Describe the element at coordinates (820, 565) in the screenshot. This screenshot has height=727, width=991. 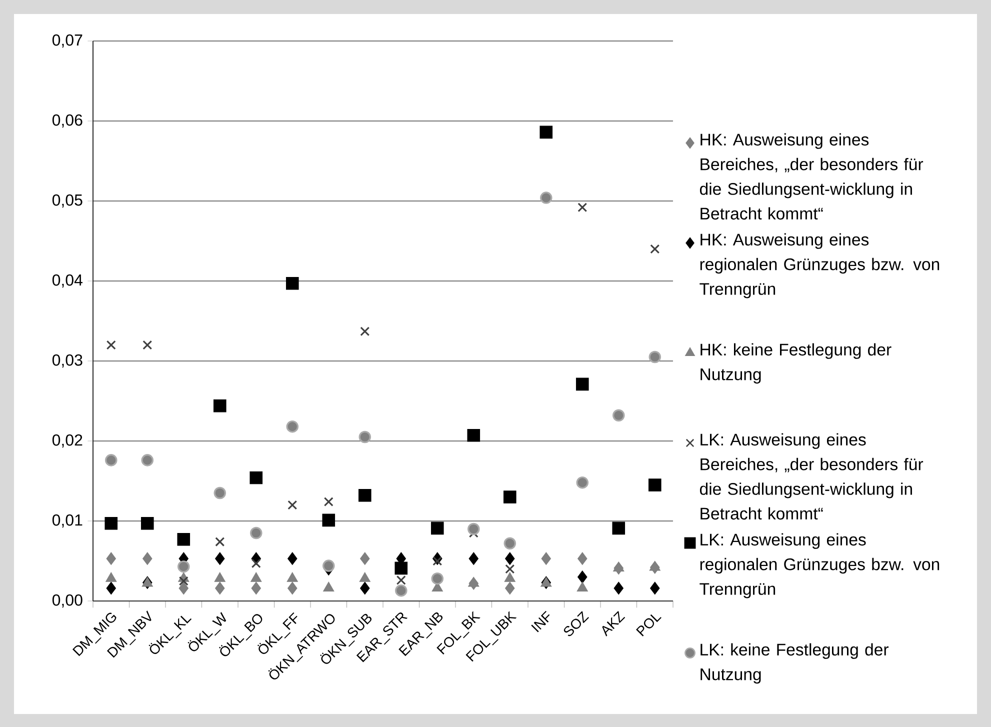
I see `legend-label: LK: Ausweisung eines regionalen Grünzuges bzw. von Trenngrün` at that location.